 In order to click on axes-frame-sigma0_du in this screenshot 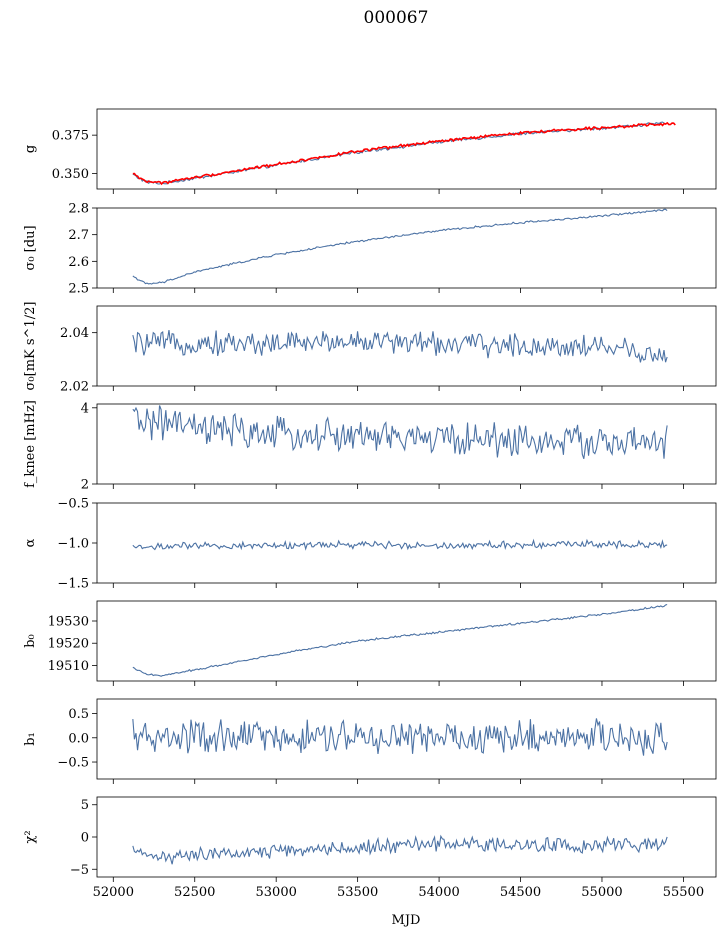, I will do `click(406, 248)`.